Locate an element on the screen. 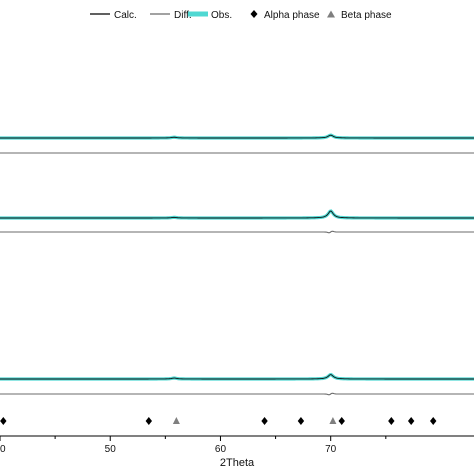 The width and height of the screenshot is (474, 474). legend-item-beta-phase: Beta phase is located at coordinates (359, 15).